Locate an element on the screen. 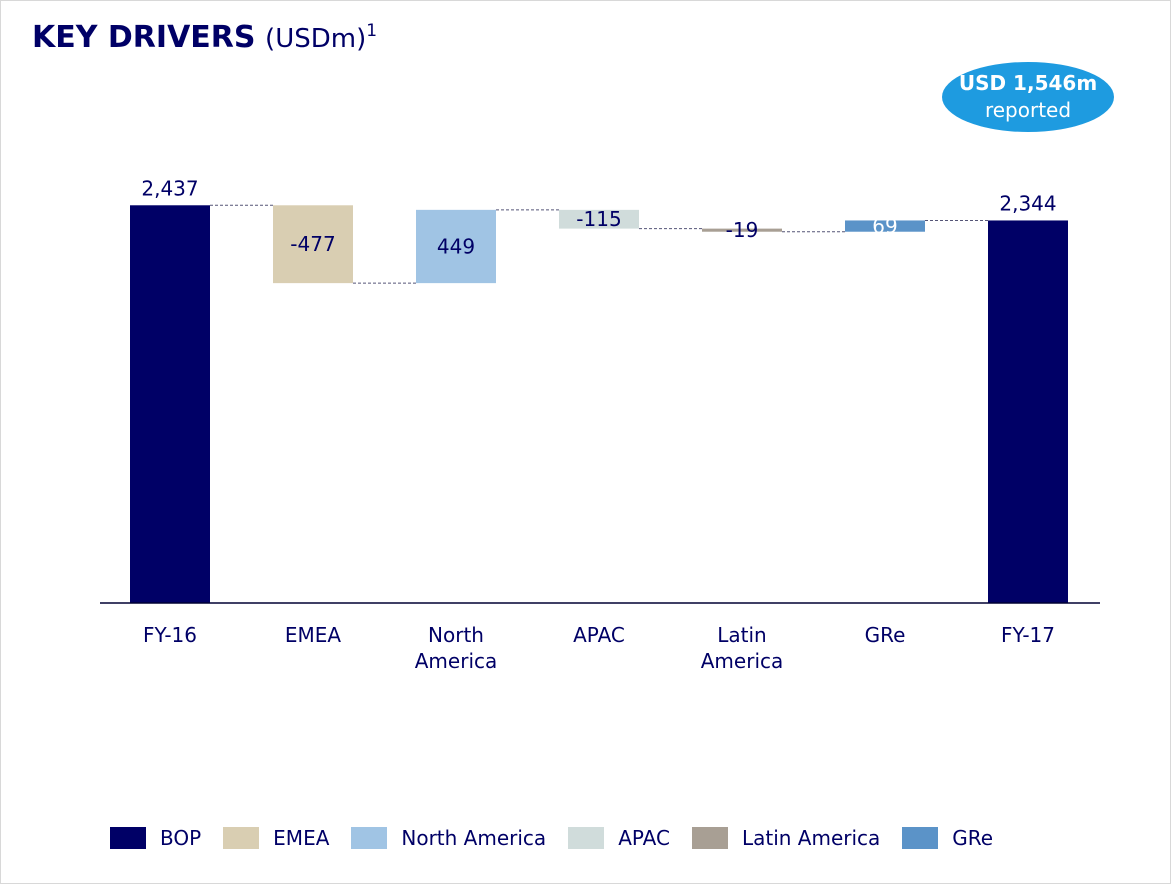  x-tick-label: North America is located at coordinates (456, 648).